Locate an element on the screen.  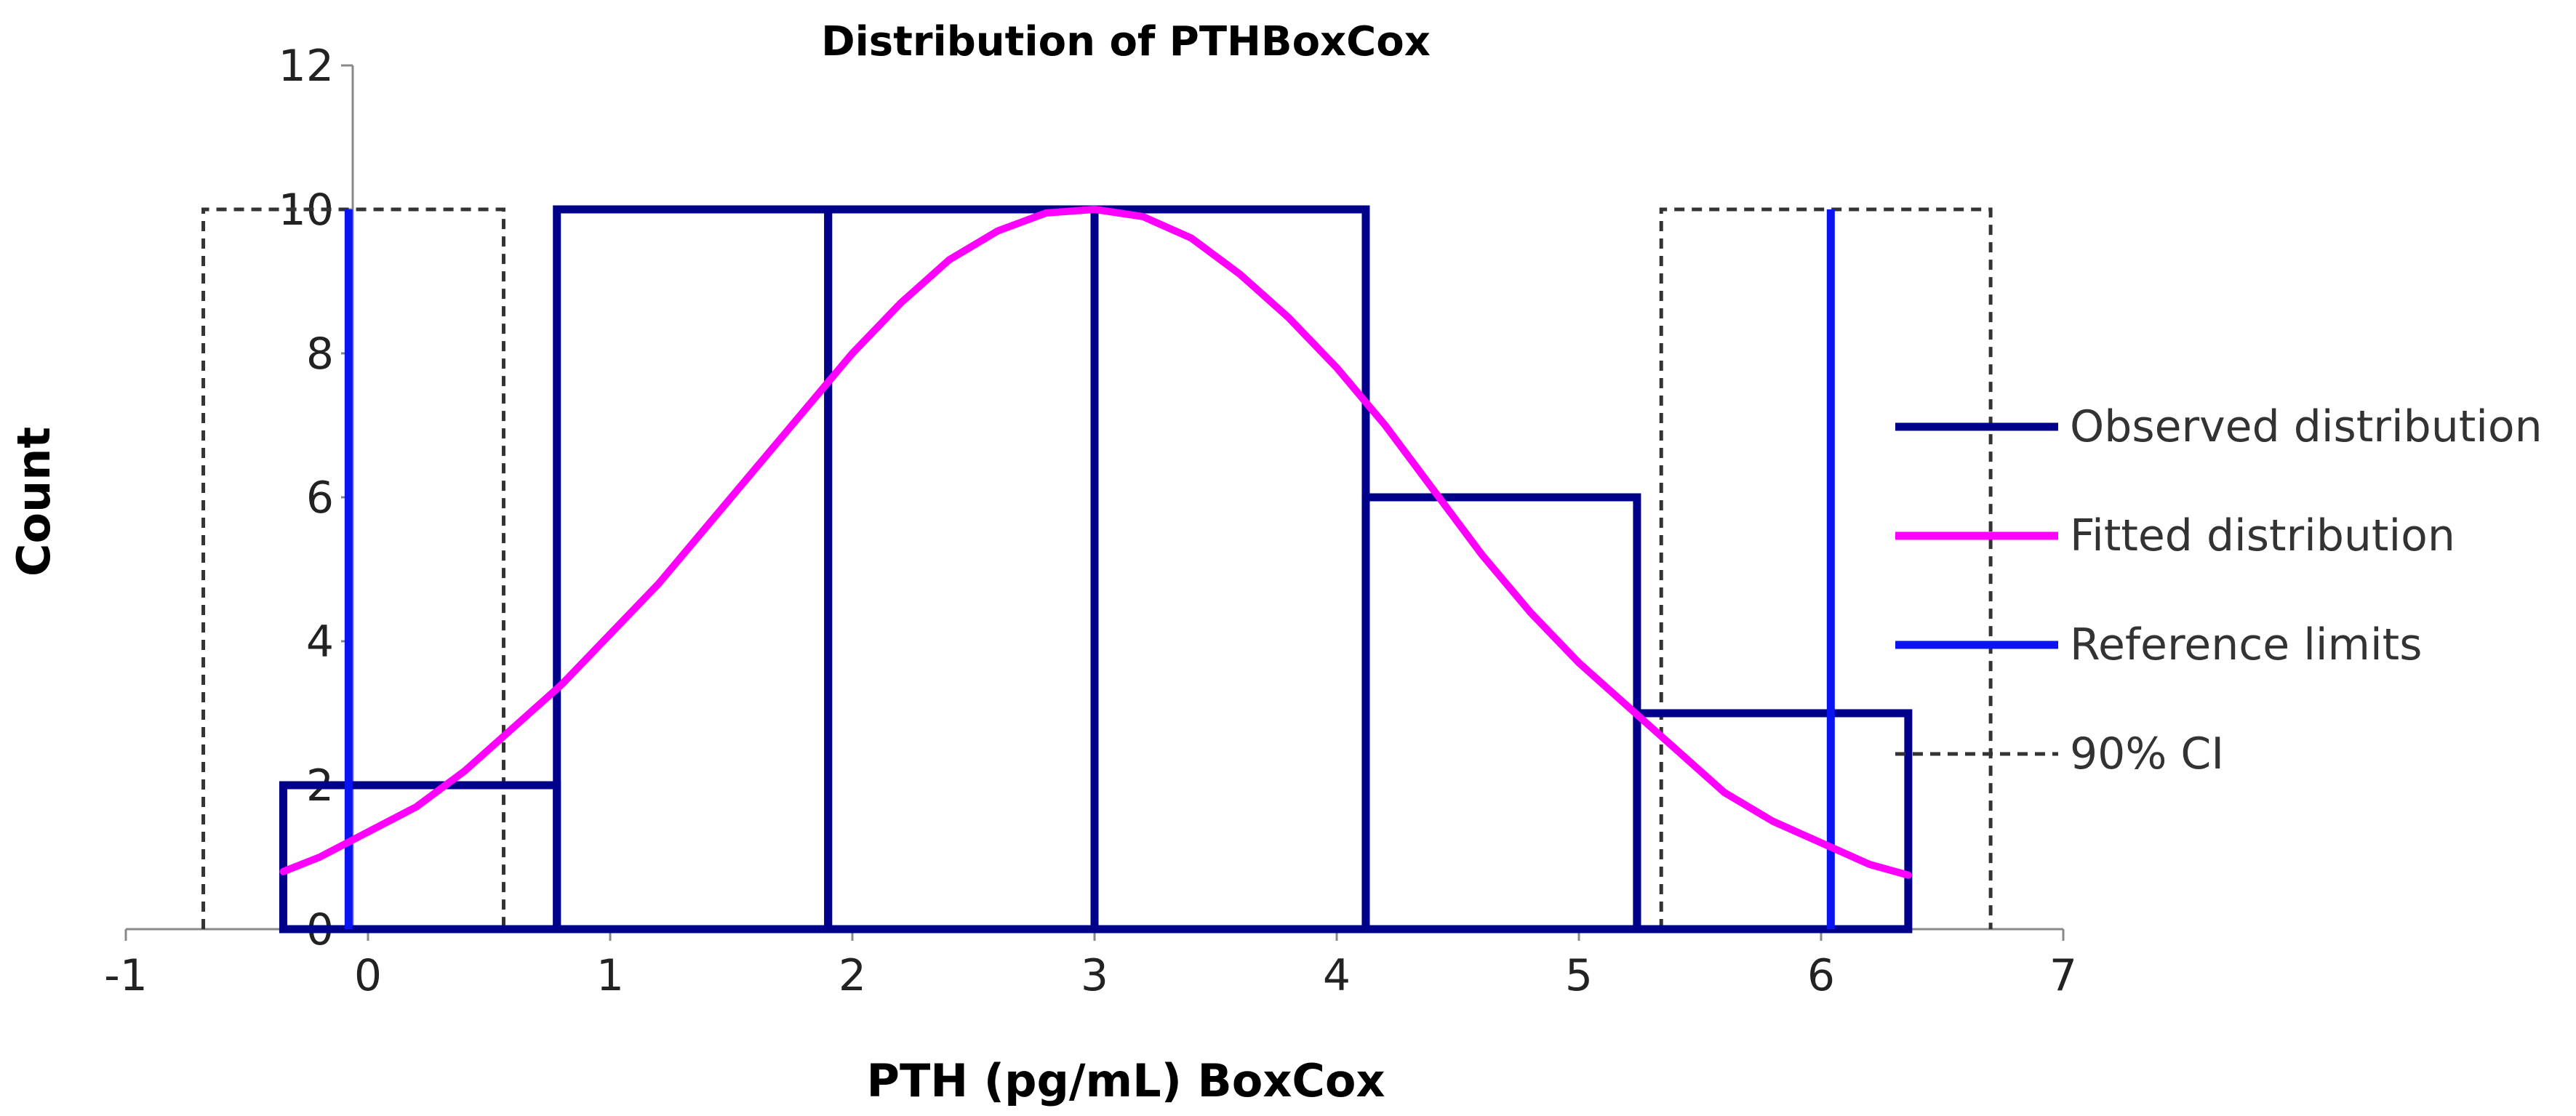
x-tick-label: -1 is located at coordinates (126, 975).